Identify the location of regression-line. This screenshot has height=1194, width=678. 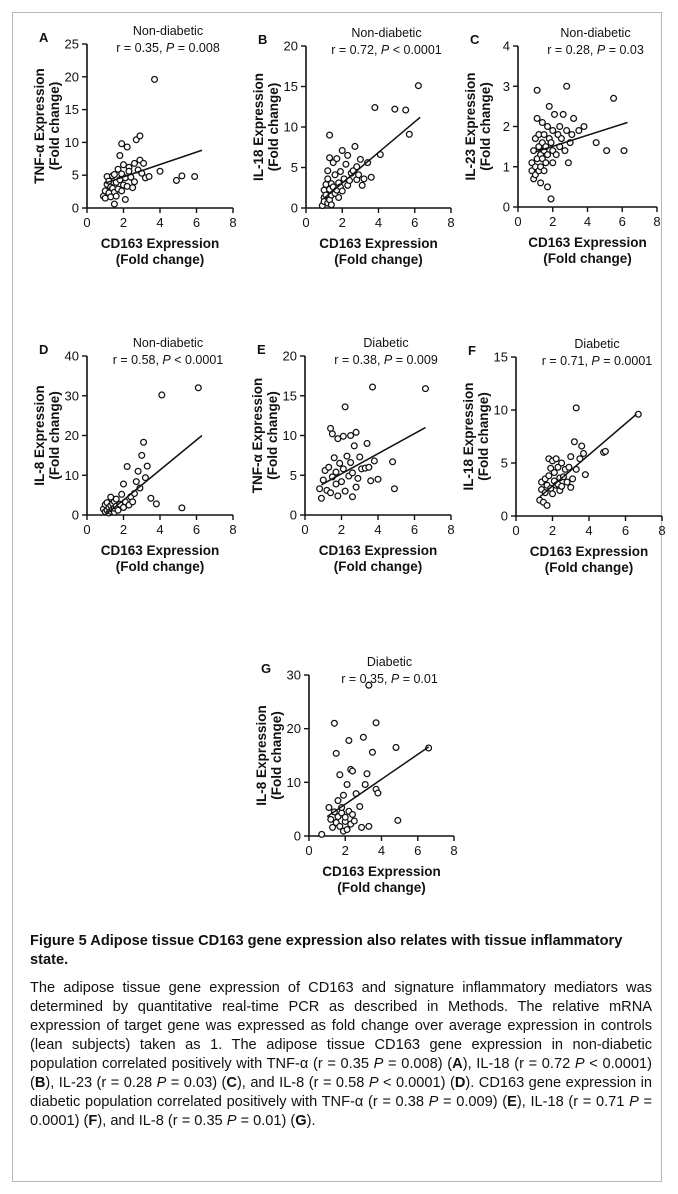
(378, 782).